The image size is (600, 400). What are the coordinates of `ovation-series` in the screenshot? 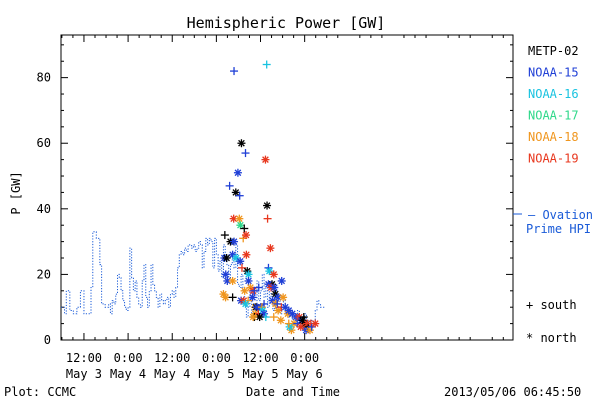 It's located at (193, 279).